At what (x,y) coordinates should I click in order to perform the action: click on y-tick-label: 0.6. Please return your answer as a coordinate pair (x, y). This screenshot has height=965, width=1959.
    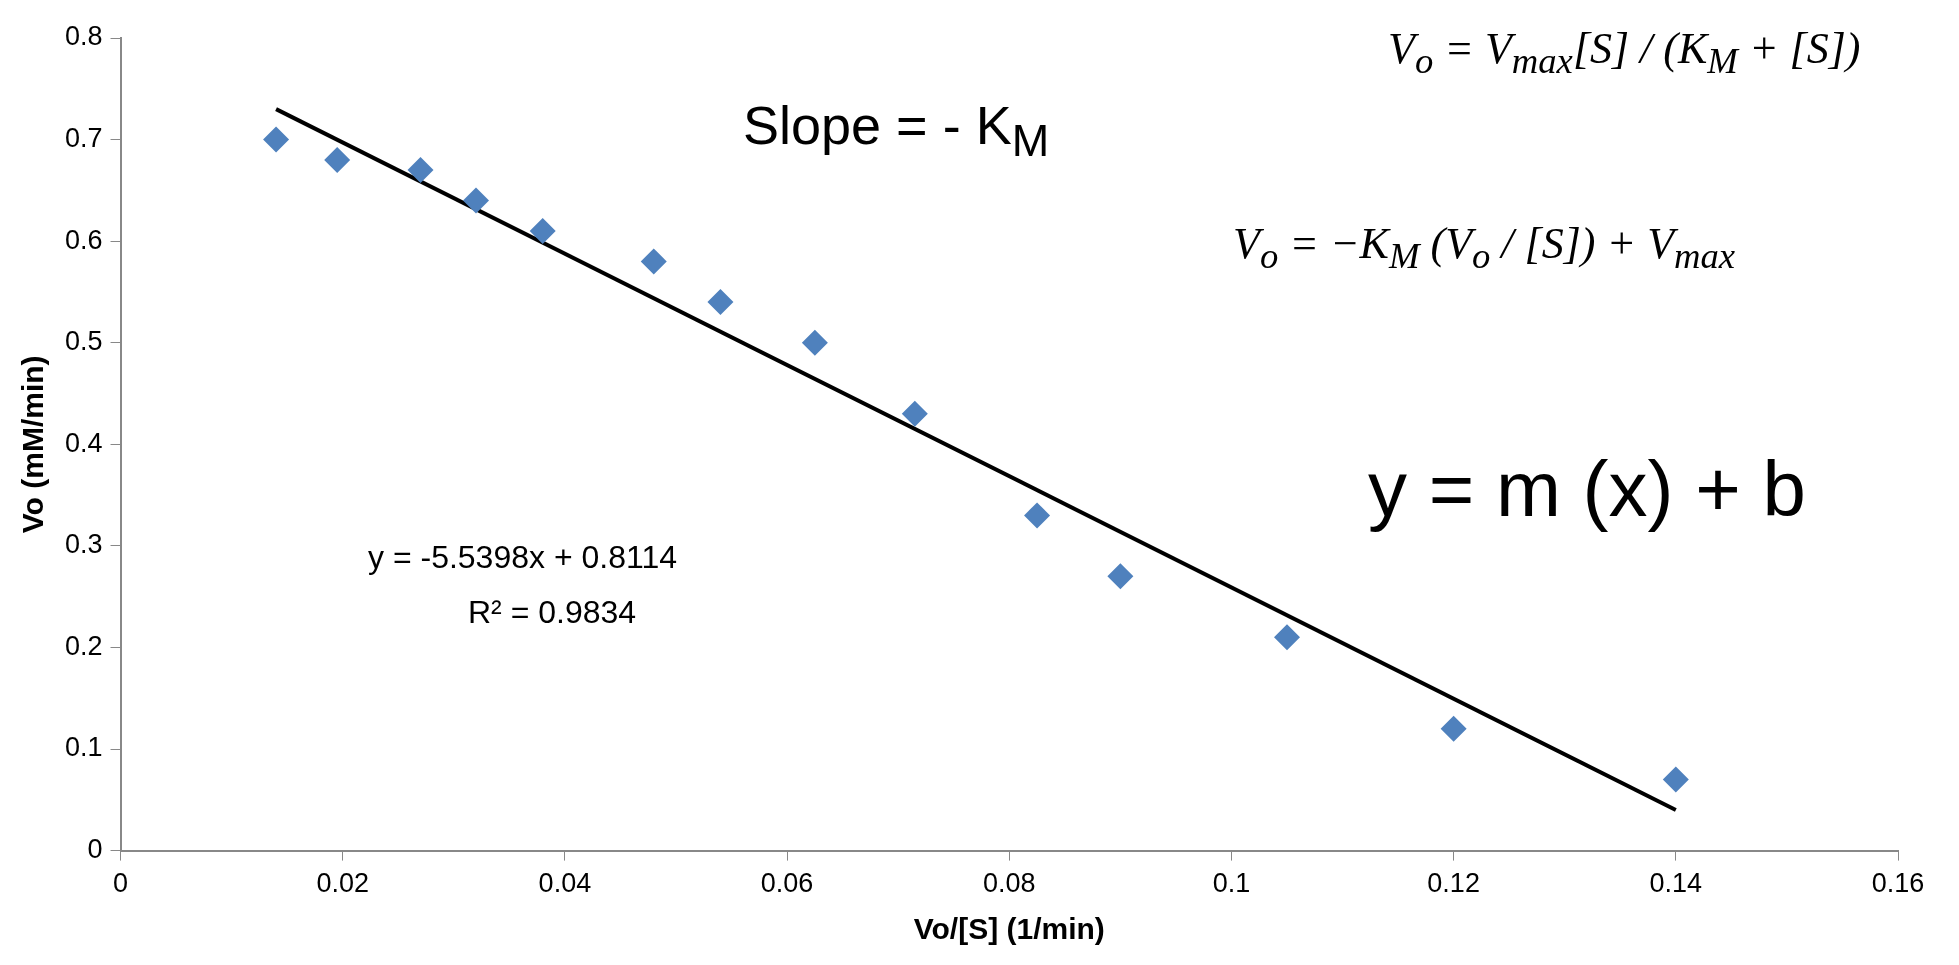
    Looking at the image, I should click on (83, 239).